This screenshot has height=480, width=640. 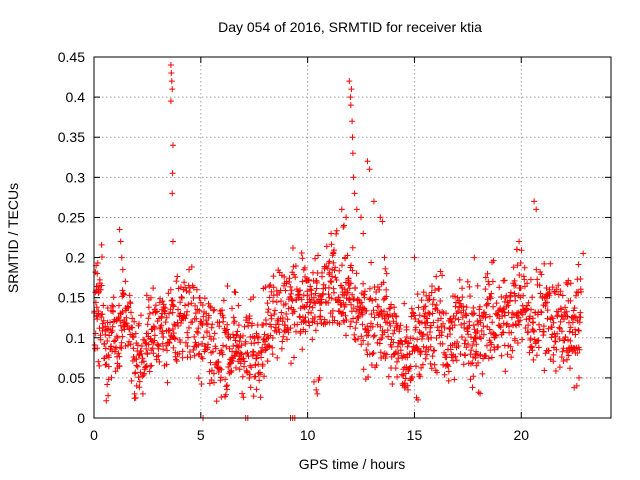 What do you see at coordinates (309, 435) in the screenshot?
I see `x-tick-labels: 0 5 10 15 20` at bounding box center [309, 435].